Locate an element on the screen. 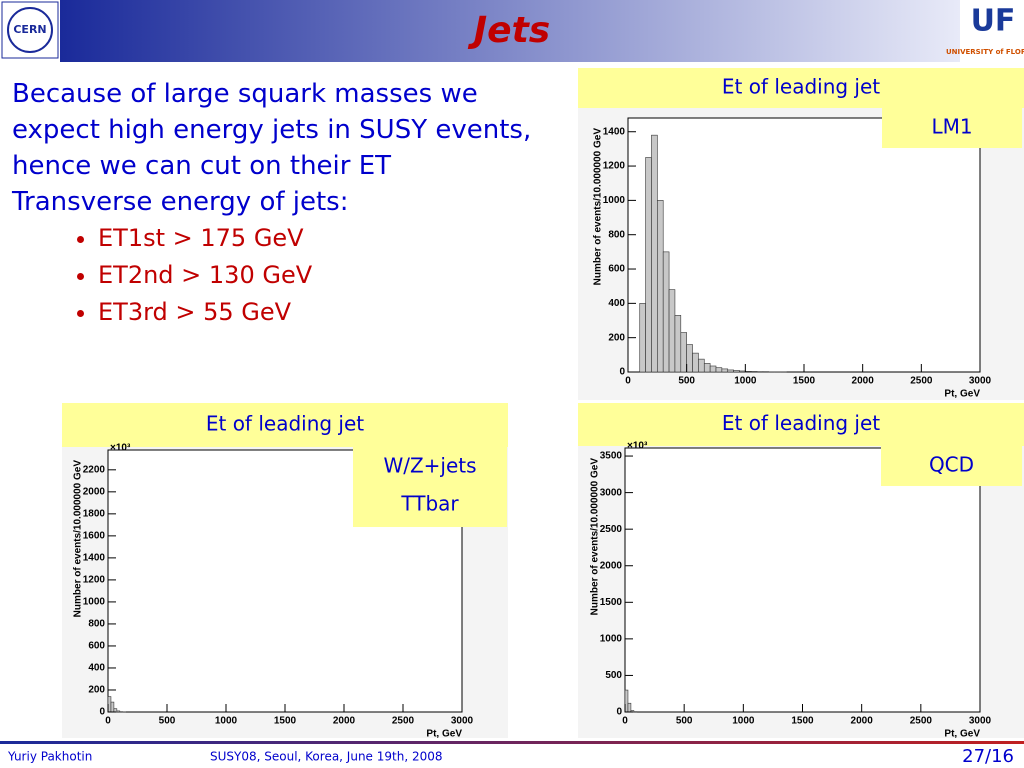 The image size is (1024, 768). footer-event: SUSY08, Seoul, Korea, June 19th, 2008 is located at coordinates (326, 757).